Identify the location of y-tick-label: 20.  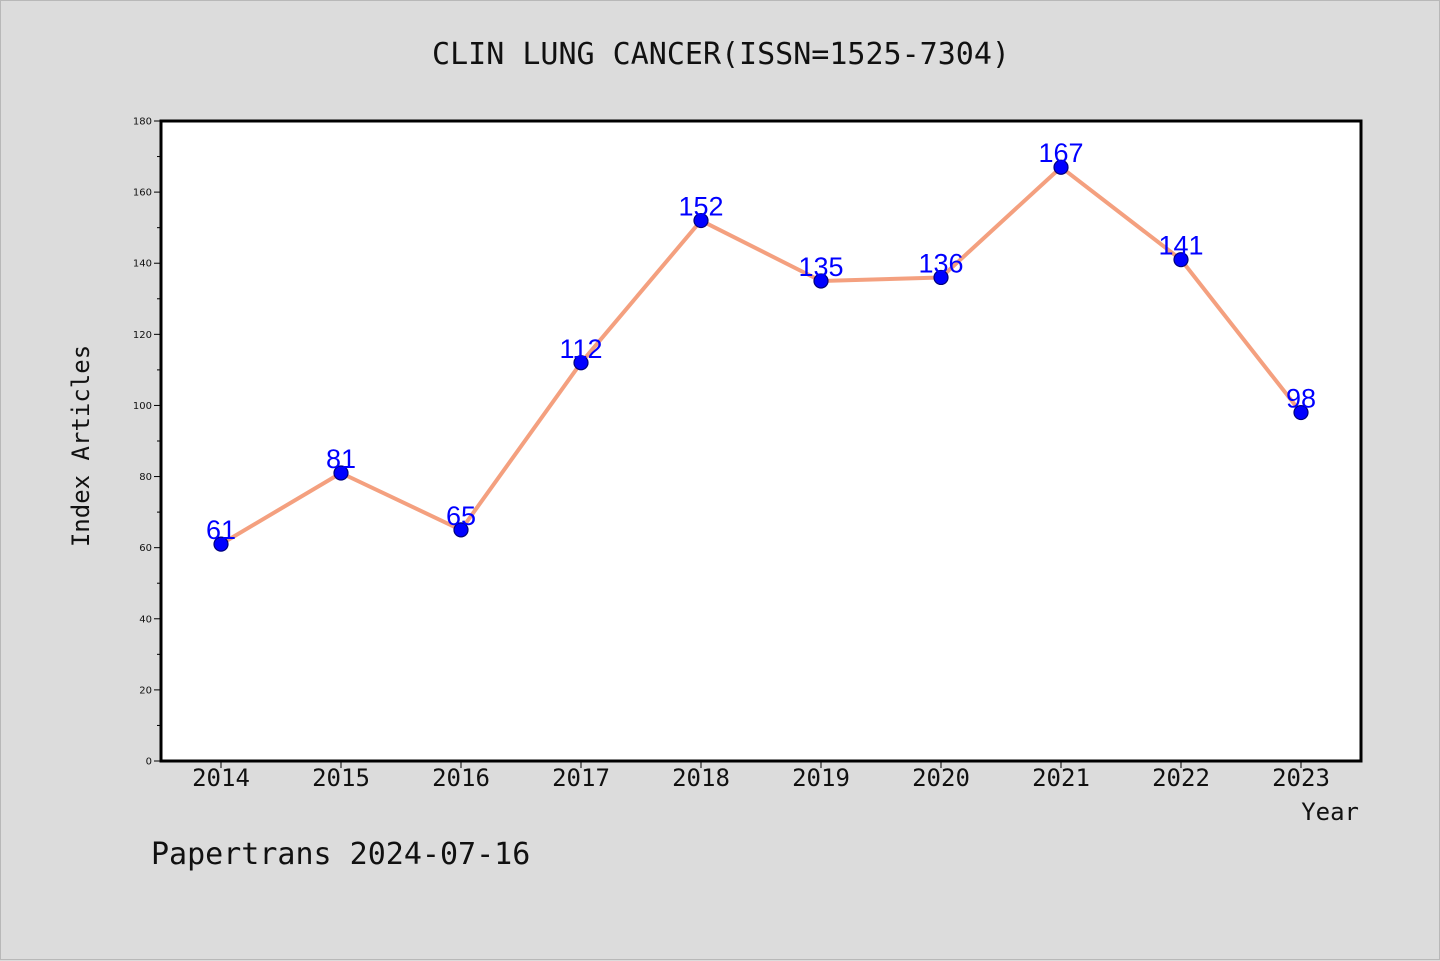
(145, 690).